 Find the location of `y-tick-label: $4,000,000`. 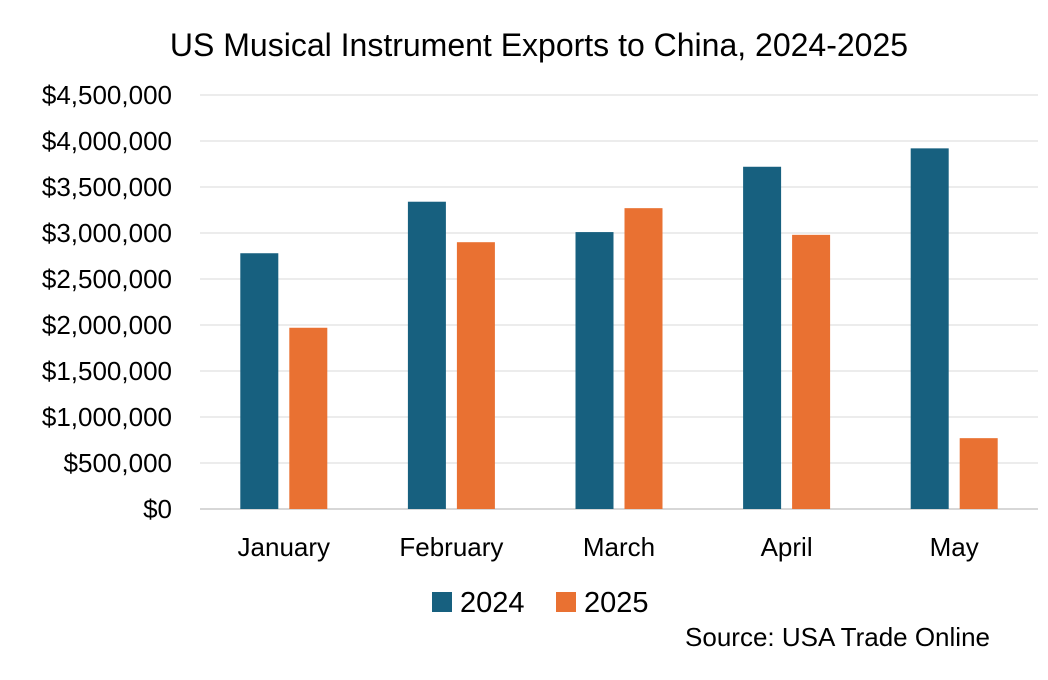

y-tick-label: $4,000,000 is located at coordinates (107, 141).